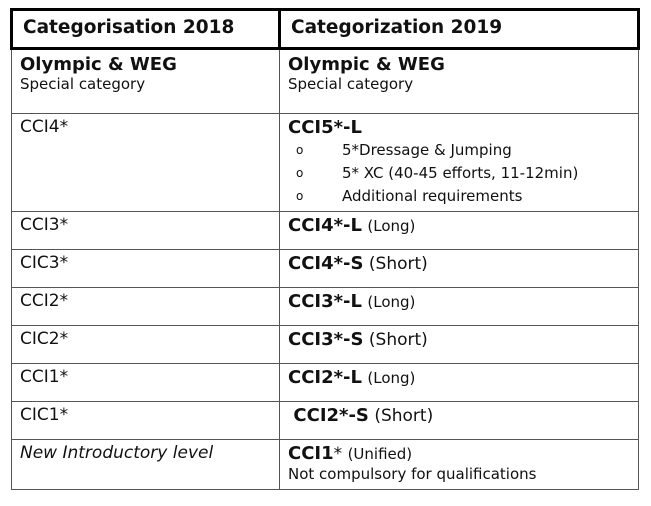  What do you see at coordinates (145, 268) in the screenshot?
I see `cell-2018: CIC3*` at bounding box center [145, 268].